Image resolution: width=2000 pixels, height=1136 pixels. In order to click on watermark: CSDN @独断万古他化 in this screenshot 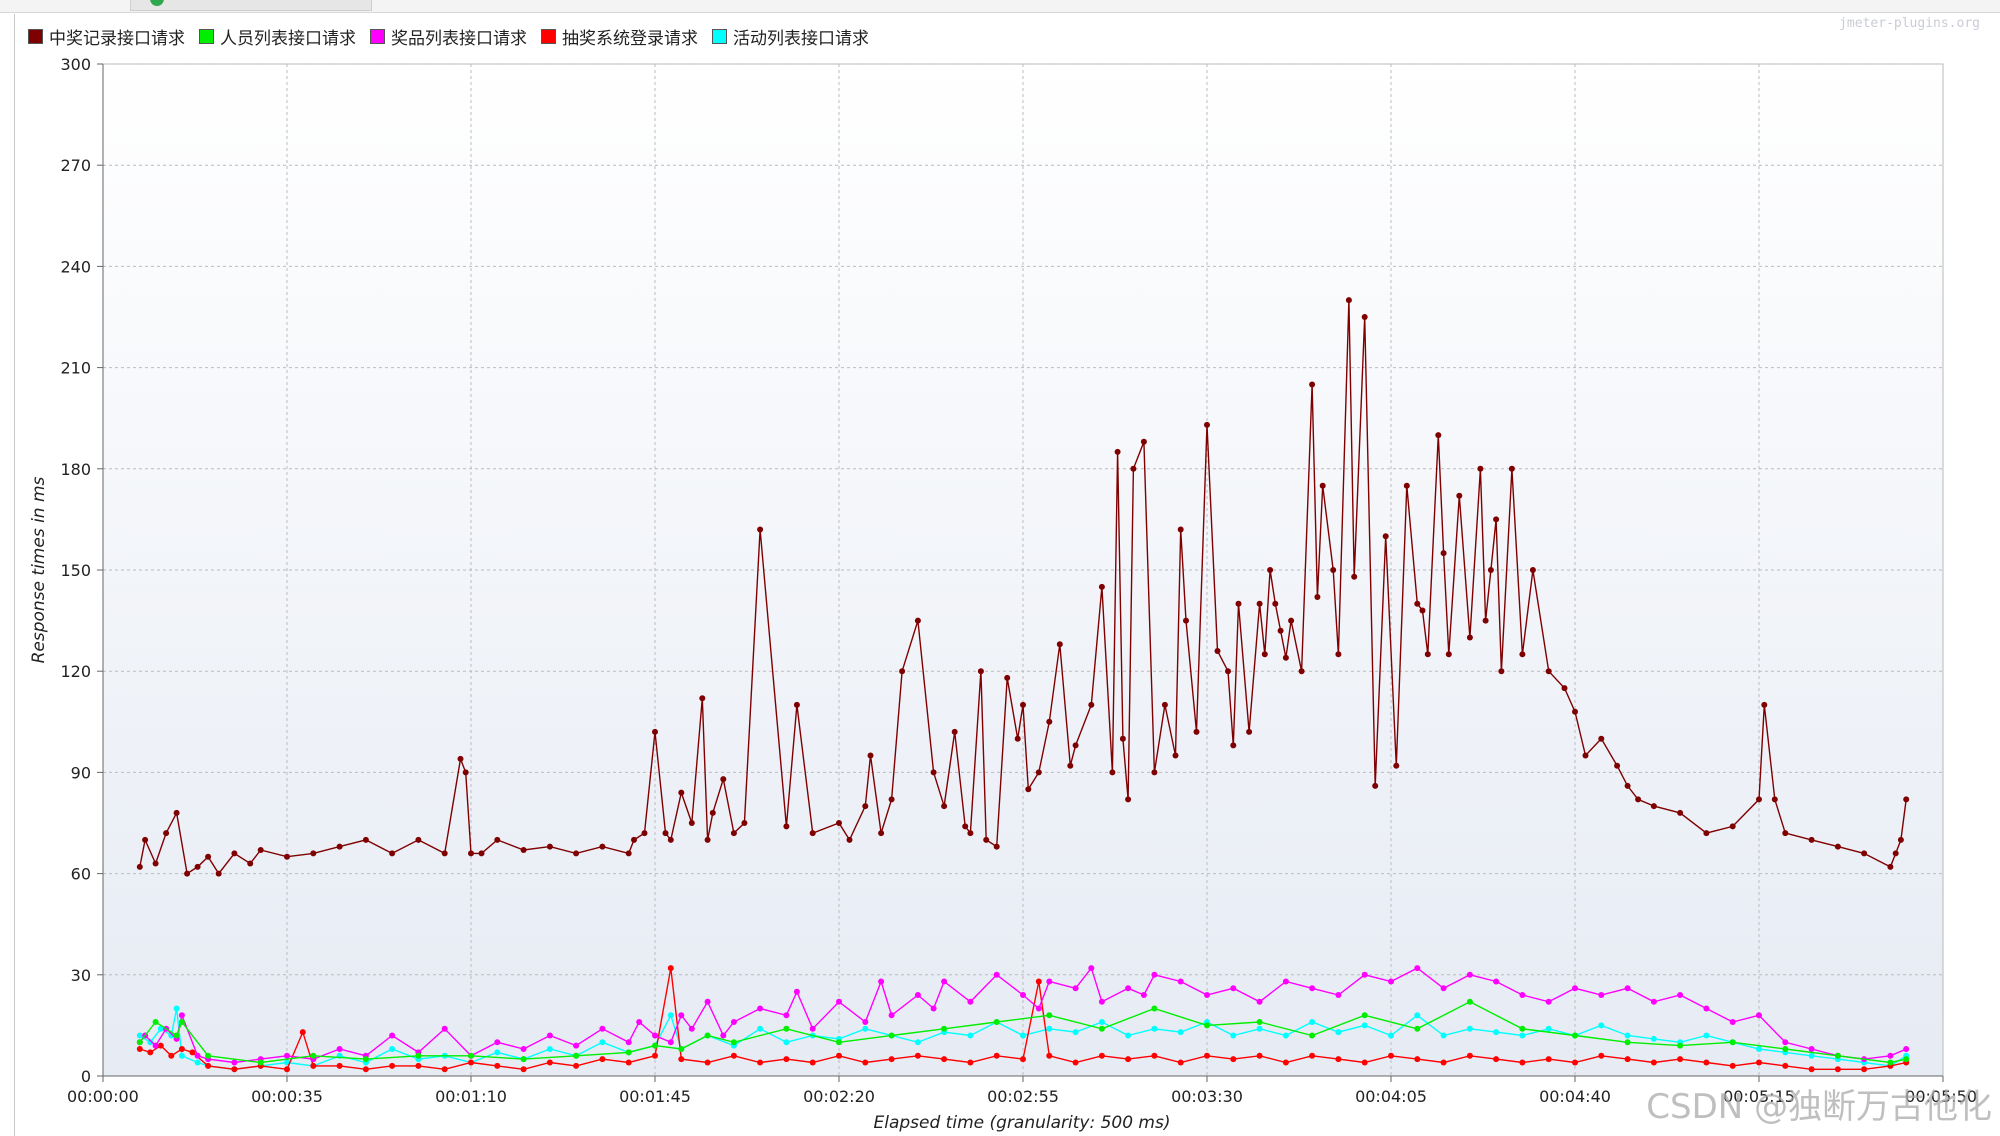, I will do `click(1819, 1107)`.